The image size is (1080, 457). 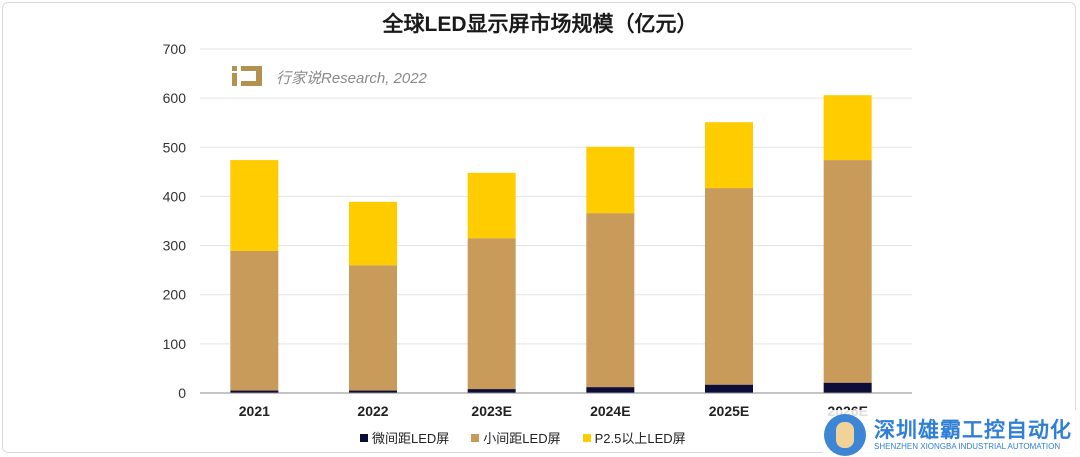 I want to click on x-tick-label: 2021, so click(x=254, y=411).